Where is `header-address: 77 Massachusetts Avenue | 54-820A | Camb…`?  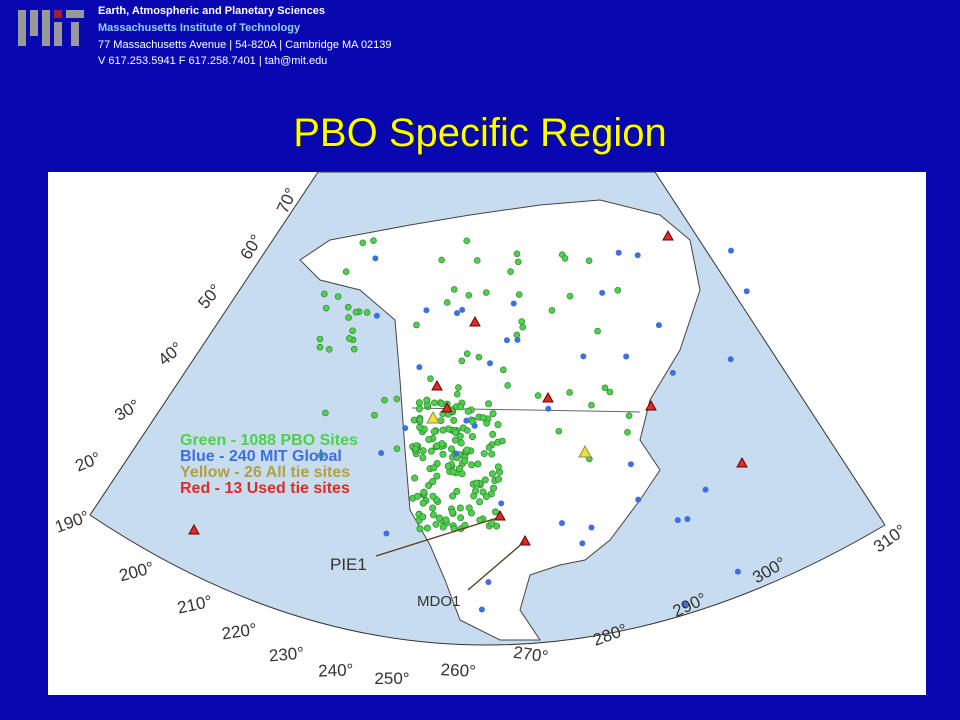
header-address: 77 Massachusetts Avenue | 54-820A | Camb… is located at coordinates (245, 45).